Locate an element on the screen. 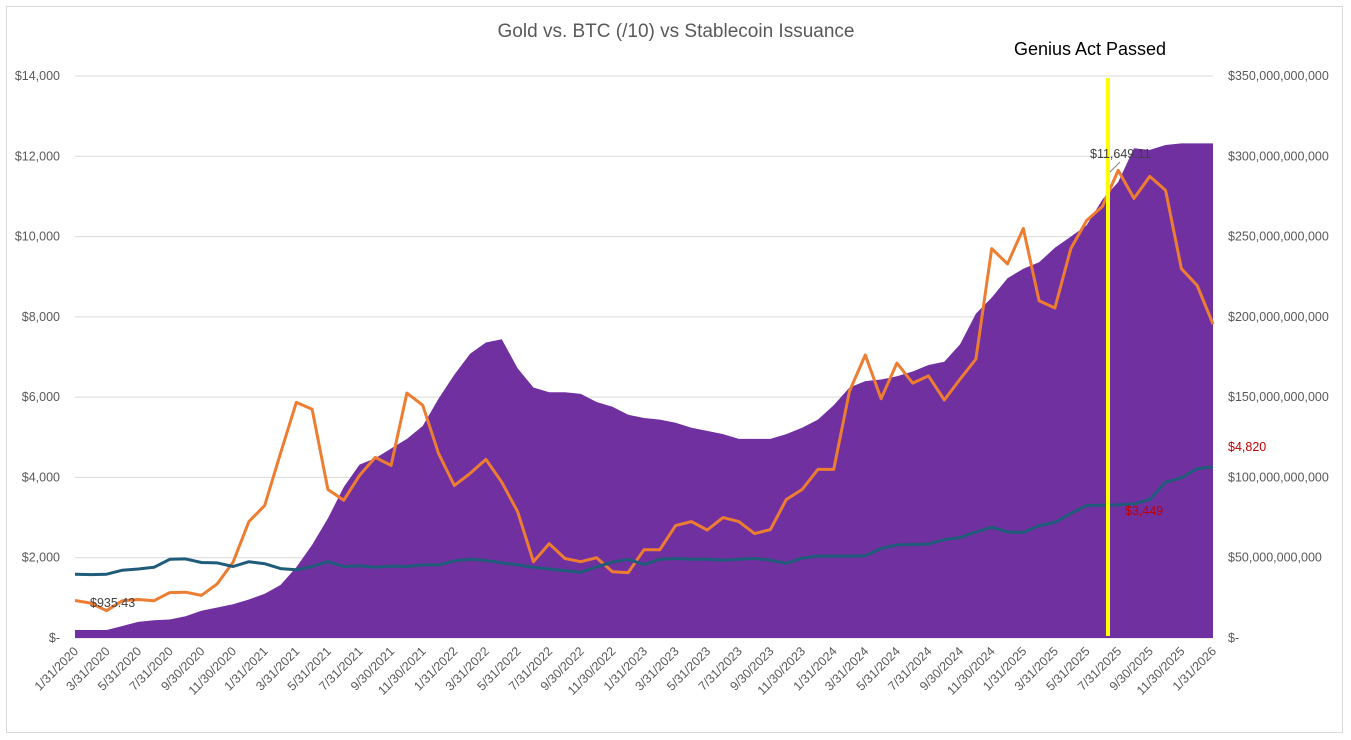 The image size is (1351, 740). y-right-tick: $- is located at coordinates (1233, 638).